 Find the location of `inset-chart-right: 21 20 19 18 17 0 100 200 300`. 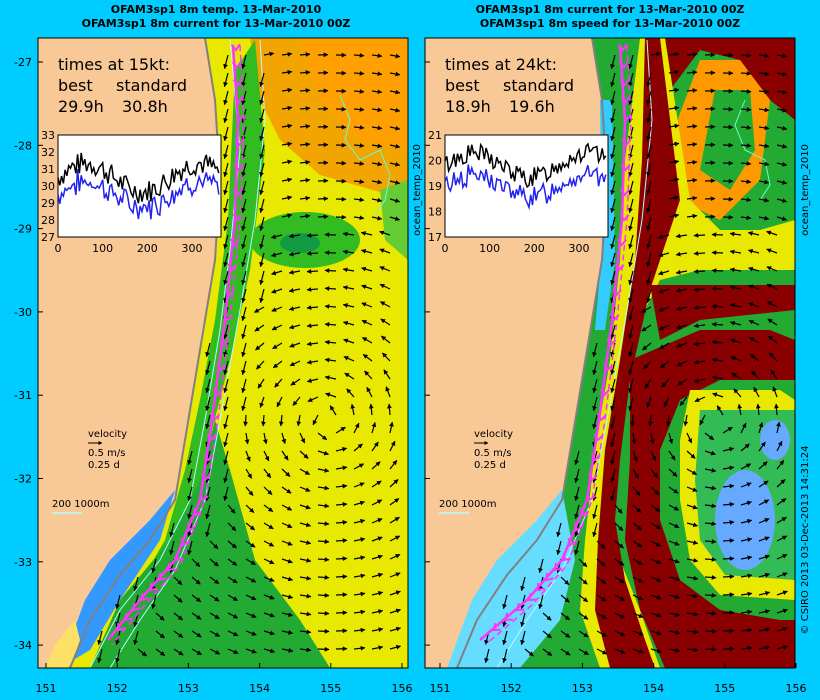

inset-chart-right: 21 20 19 18 17 0 100 200 300 is located at coordinates (518, 192).